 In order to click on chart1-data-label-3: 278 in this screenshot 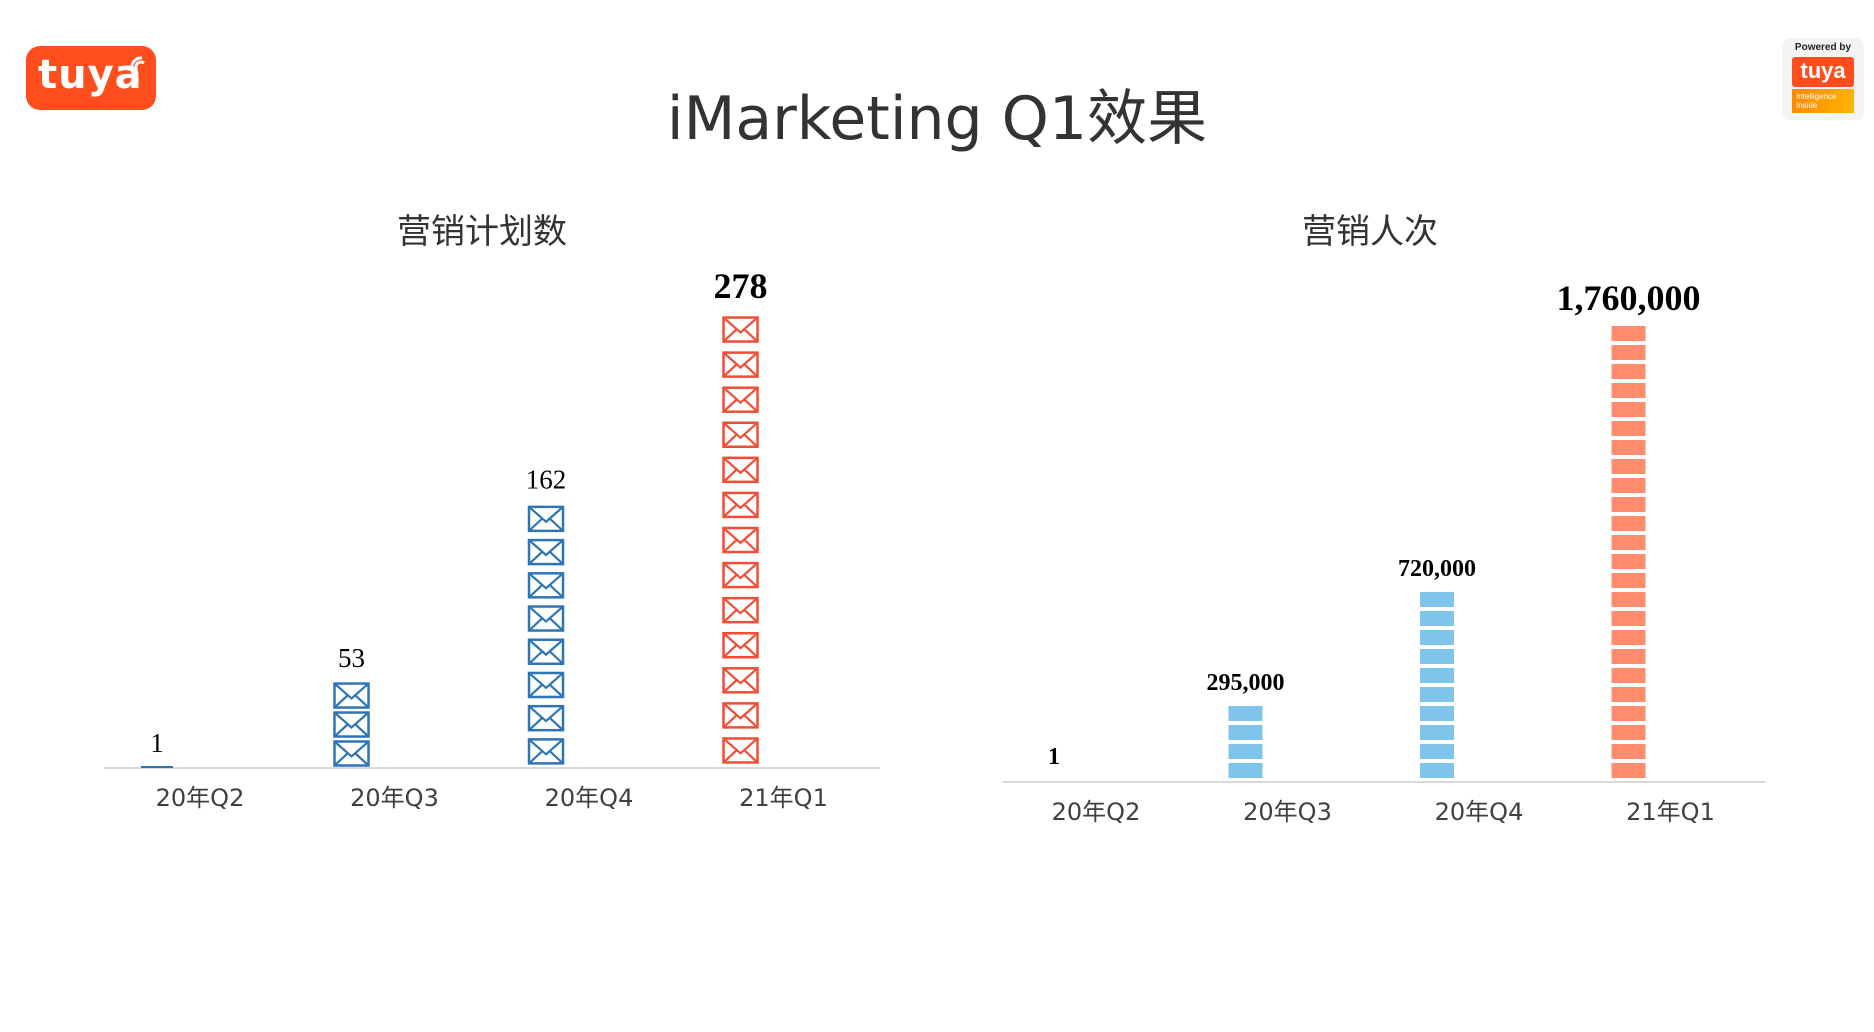, I will do `click(741, 286)`.